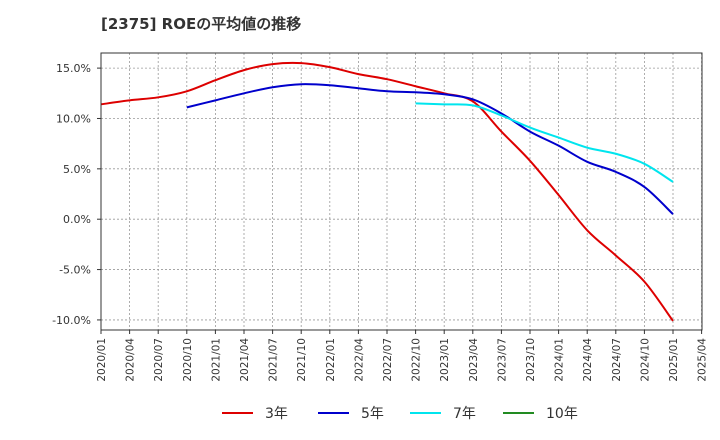  Describe the element at coordinates (359, 360) in the screenshot. I see `x-tick-label: 2022/04` at that location.